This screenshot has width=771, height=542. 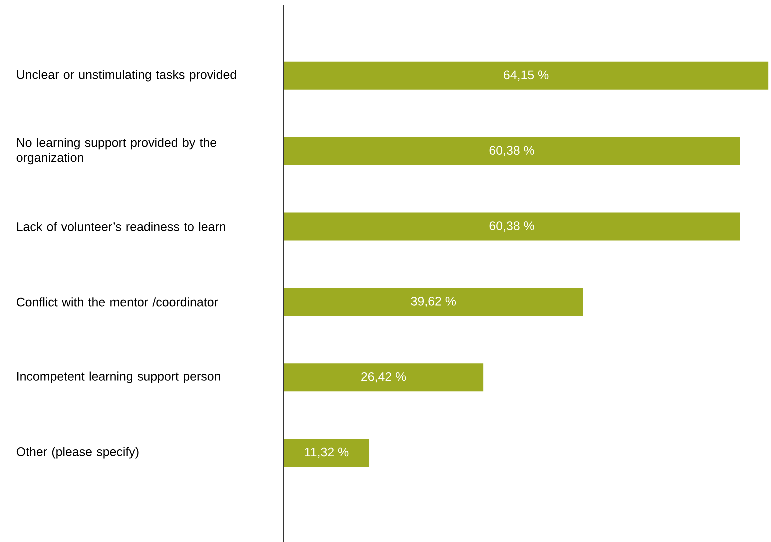 What do you see at coordinates (77, 453) in the screenshot?
I see `y-tick-label: Other (please specify)` at bounding box center [77, 453].